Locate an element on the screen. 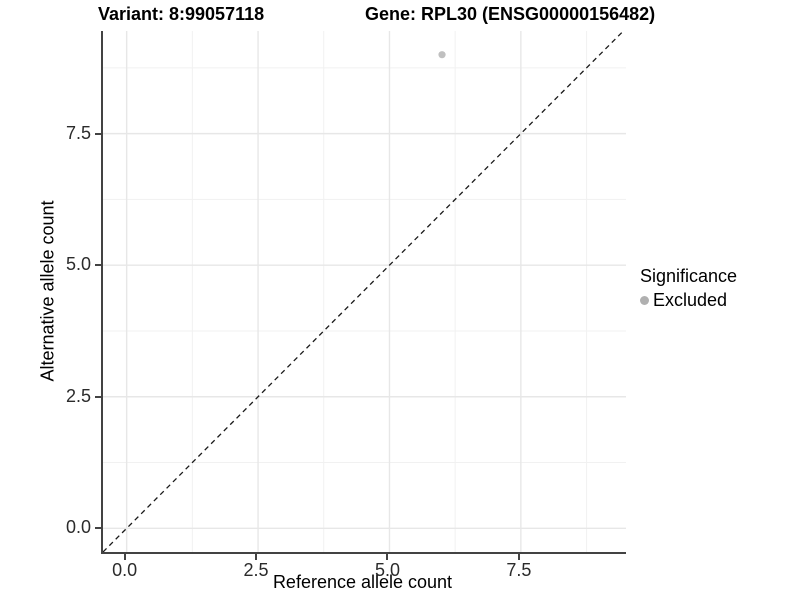  excluded-point-icon is located at coordinates (644, 300).